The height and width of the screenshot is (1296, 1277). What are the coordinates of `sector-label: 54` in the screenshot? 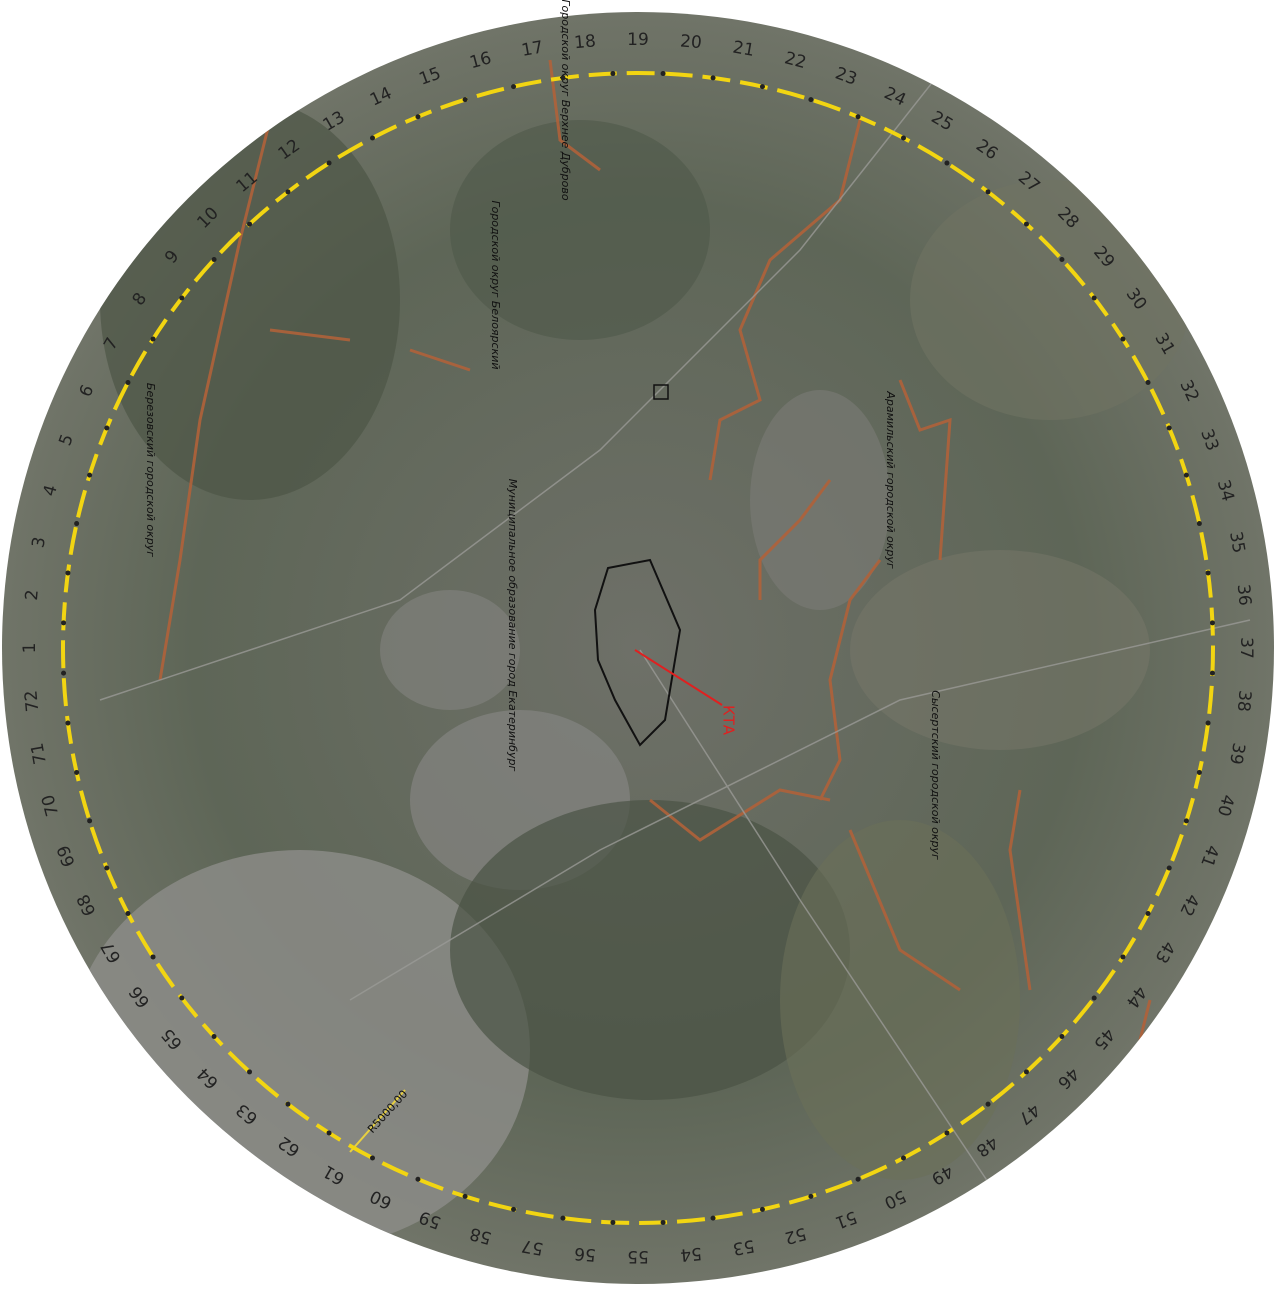 It's located at (690, 1254).